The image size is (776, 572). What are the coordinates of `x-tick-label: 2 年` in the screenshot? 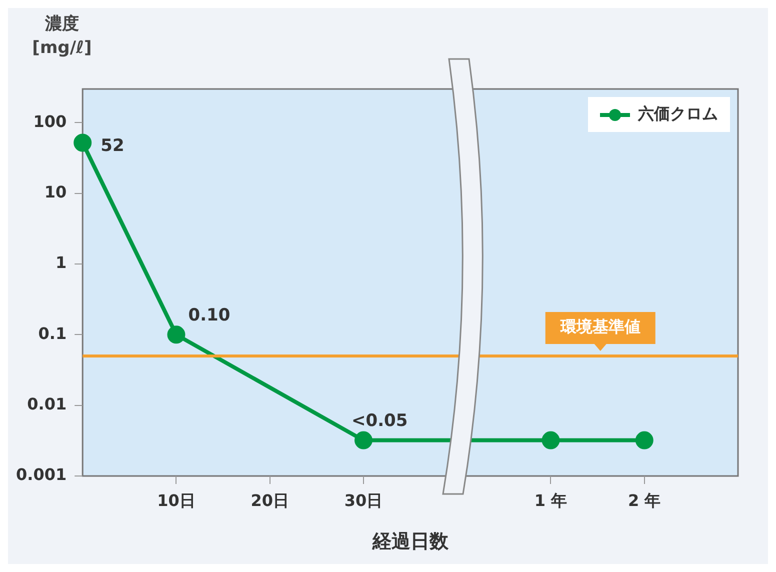 It's located at (644, 500).